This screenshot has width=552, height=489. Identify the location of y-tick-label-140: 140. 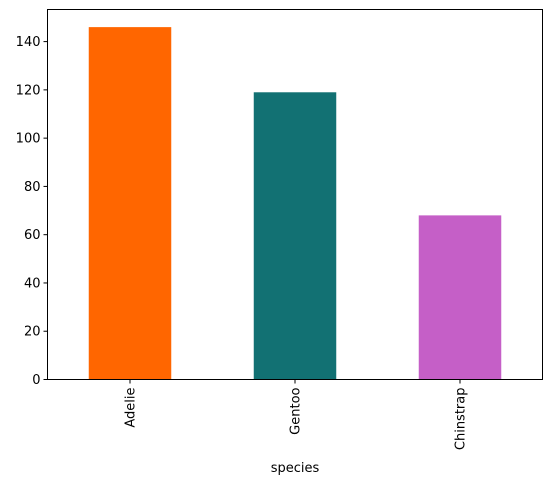
(28, 42).